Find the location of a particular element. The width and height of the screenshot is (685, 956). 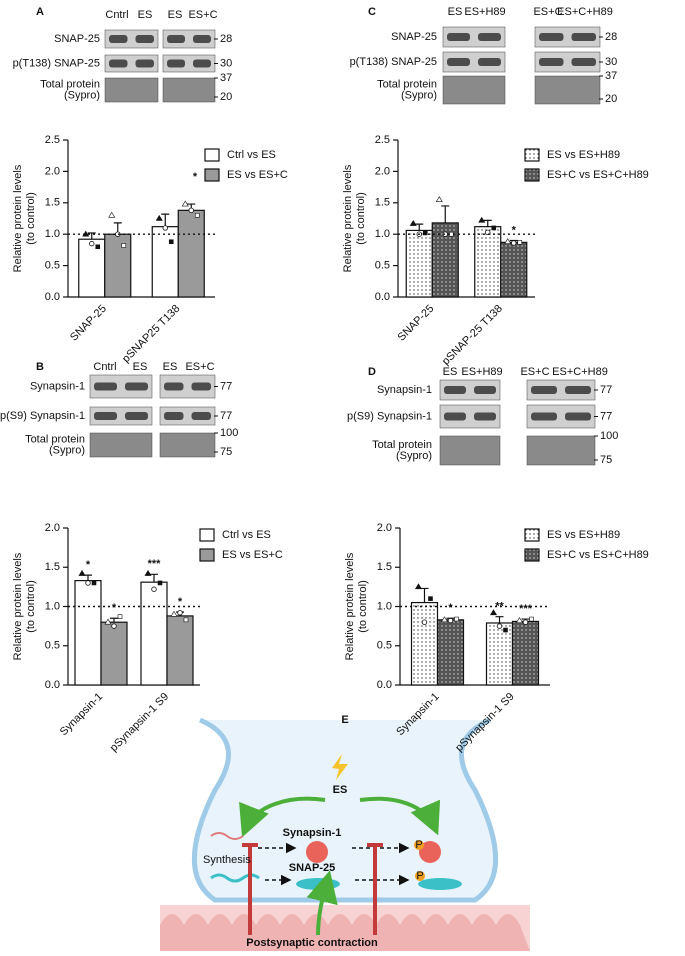

lane-label: ES+H89 is located at coordinates (484, 12).